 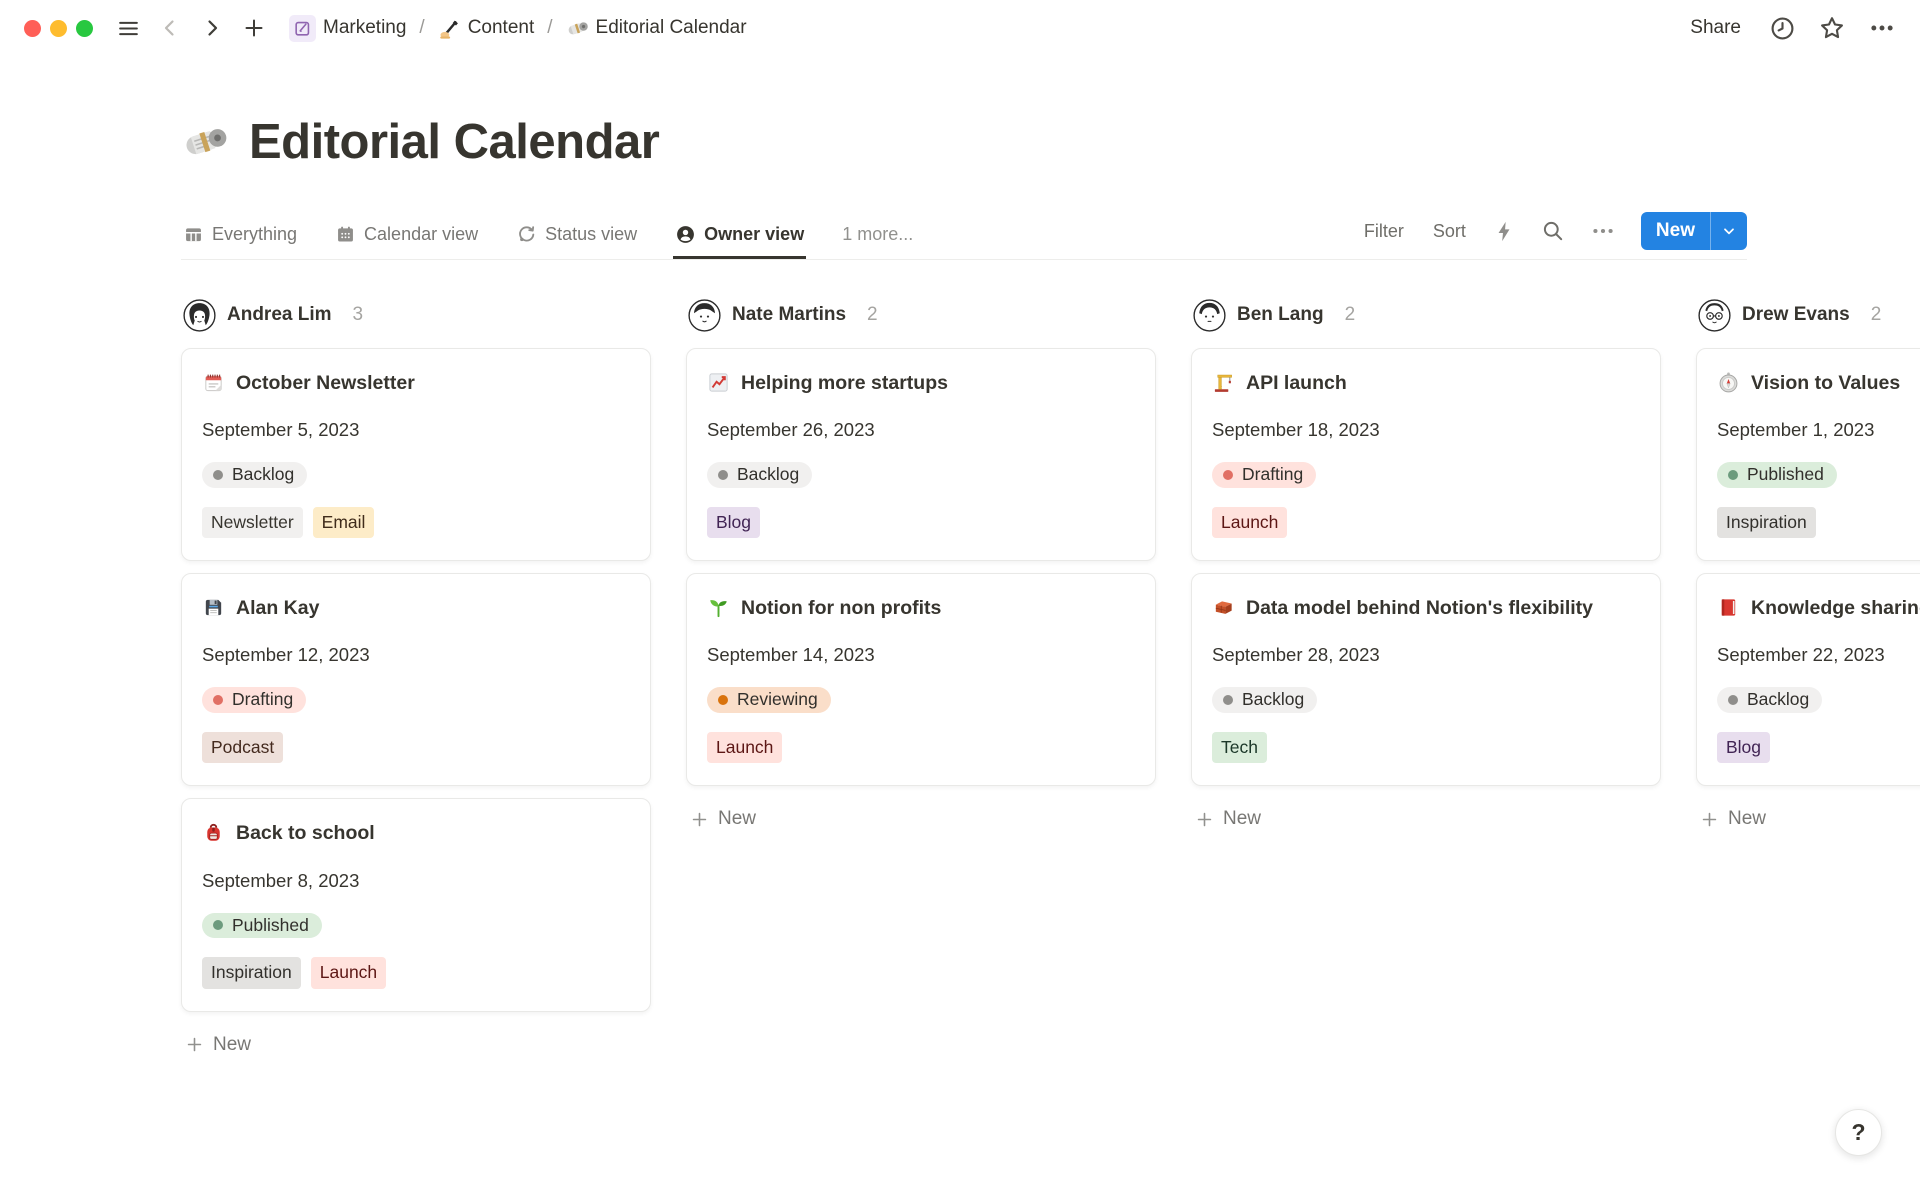 I want to click on breadcrumb-label: Editorial Calendar, so click(x=671, y=27).